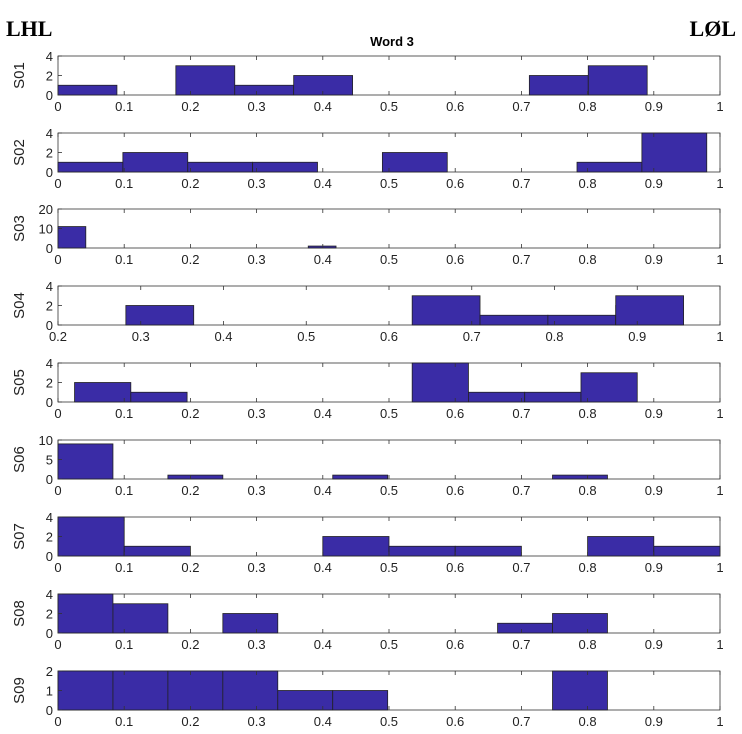 This screenshot has width=742, height=734. What do you see at coordinates (367, 311) in the screenshot?
I see `subplot-s04: 0.2 0.3 0.4 0.5 0.6 0.7 0.8 0.9 1 0 2 4 S04` at bounding box center [367, 311].